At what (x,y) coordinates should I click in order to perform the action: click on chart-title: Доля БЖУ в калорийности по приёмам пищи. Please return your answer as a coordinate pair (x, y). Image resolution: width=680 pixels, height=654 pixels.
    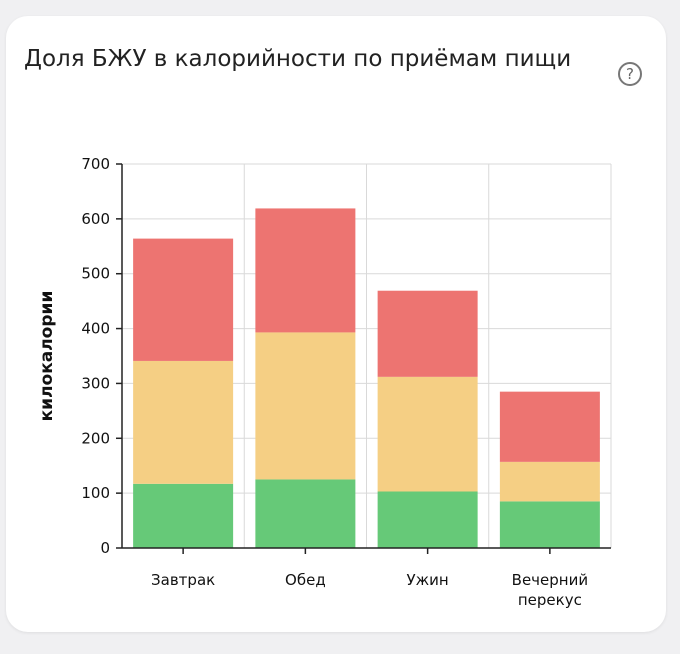
    Looking at the image, I should click on (298, 59).